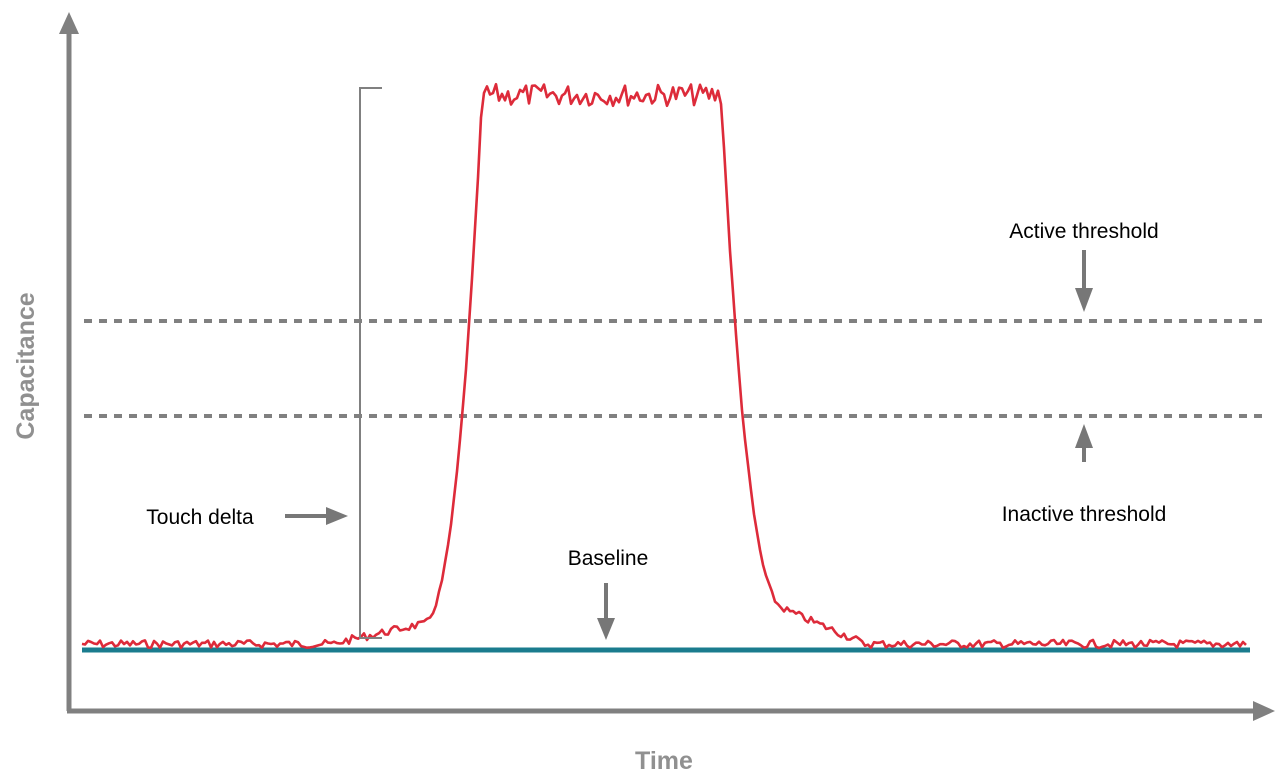  I want to click on touch-delta-label: Touch delta, so click(200, 517).